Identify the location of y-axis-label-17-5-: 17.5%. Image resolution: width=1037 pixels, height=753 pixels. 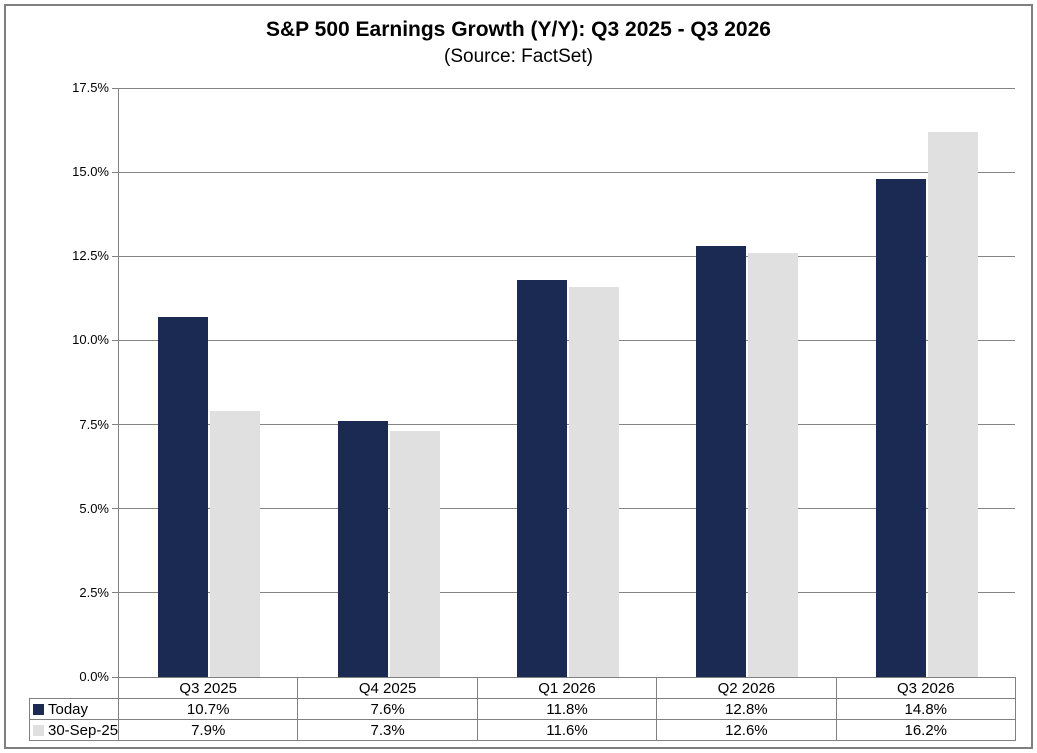
(90, 87).